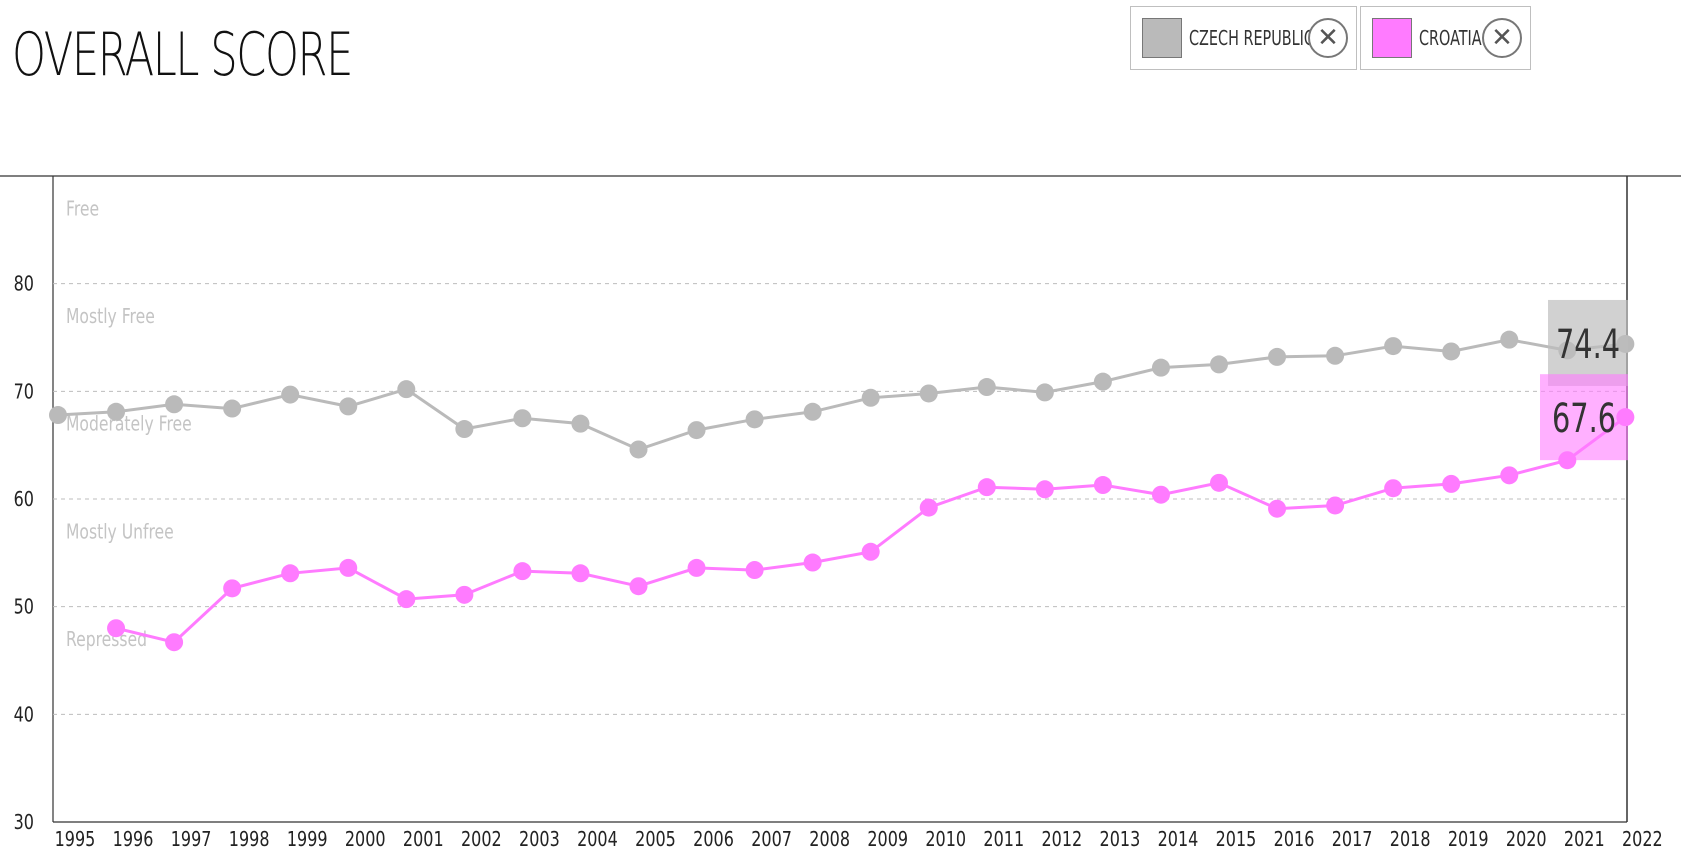 This screenshot has height=859, width=1681. What do you see at coordinates (945, 839) in the screenshot?
I see `x-tick-label: 2010` at bounding box center [945, 839].